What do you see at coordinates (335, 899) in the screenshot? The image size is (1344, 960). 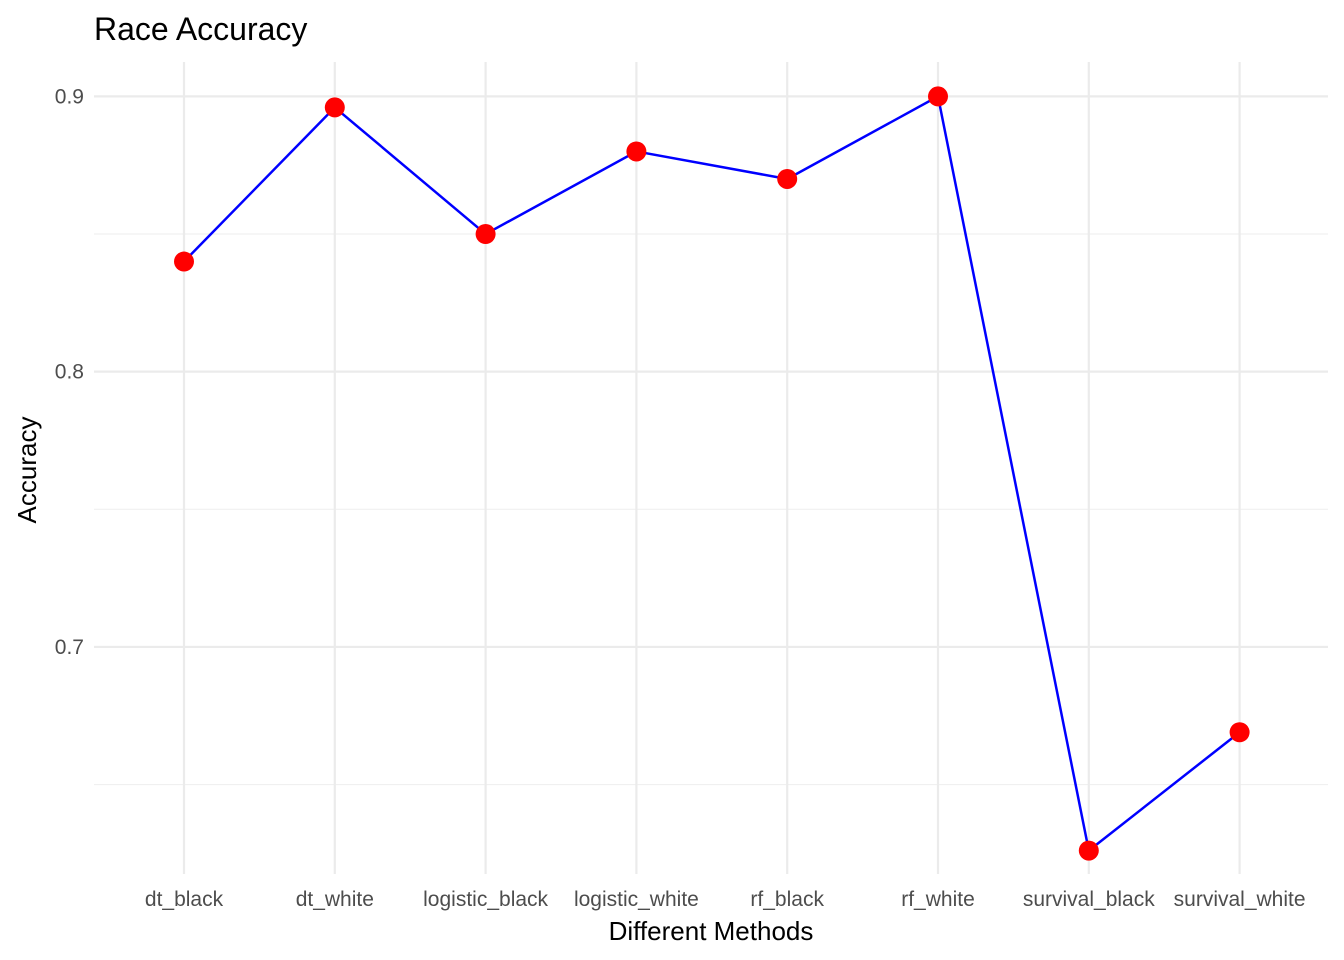 I see `x-tick-label: dt_white` at bounding box center [335, 899].